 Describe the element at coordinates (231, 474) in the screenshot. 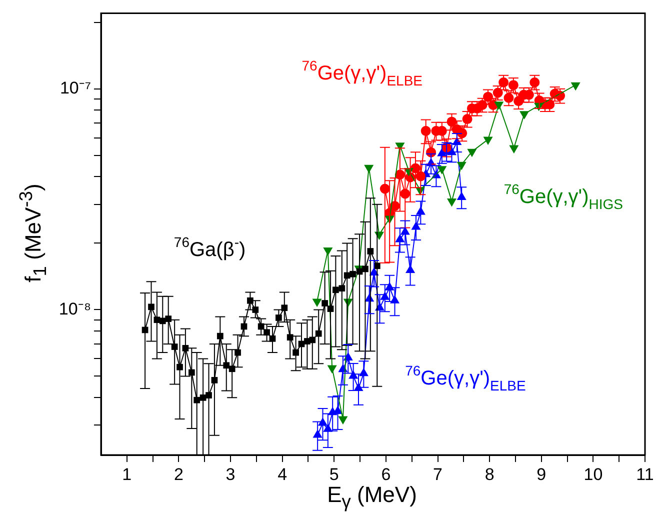

I see `x-tick-label: 3` at that location.